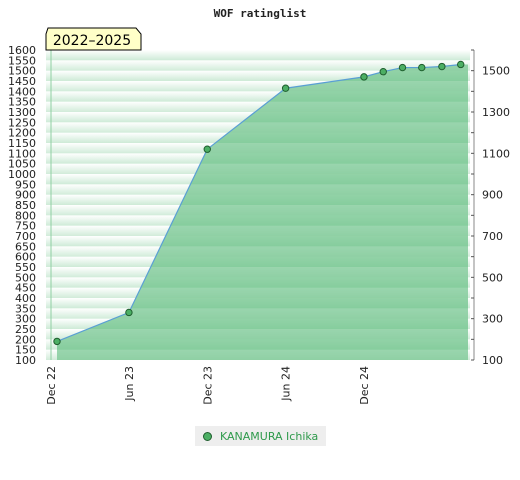 Image resolution: width=520 pixels, height=480 pixels. I want to click on left-tick-label: 1200, so click(22, 133).